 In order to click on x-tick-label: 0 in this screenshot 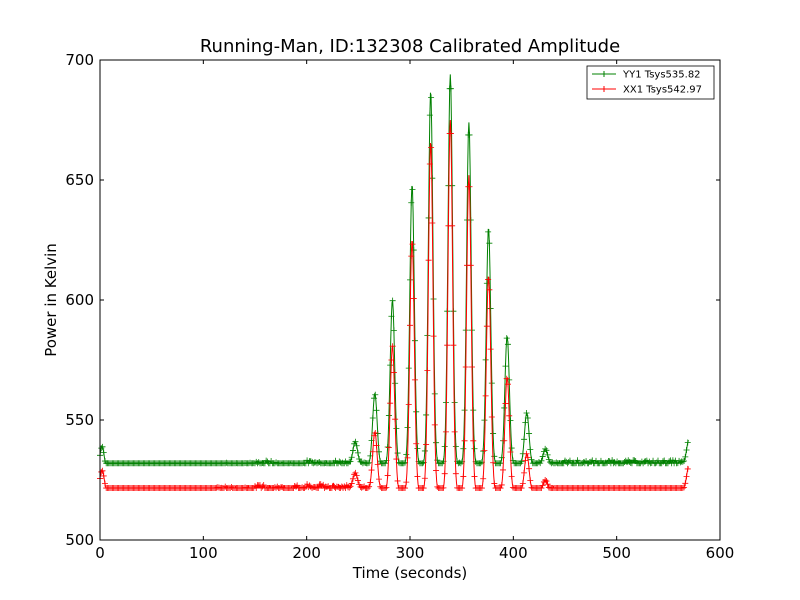, I will do `click(100, 553)`.